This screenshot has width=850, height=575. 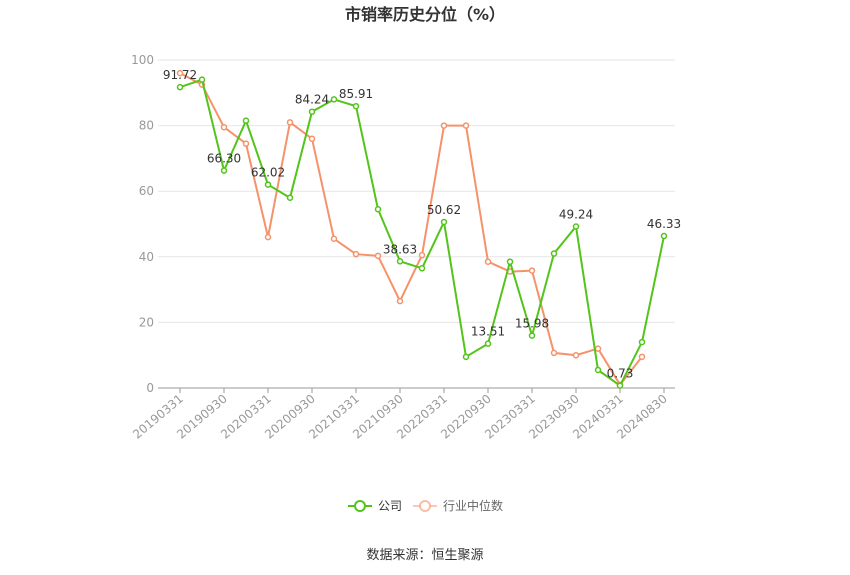 What do you see at coordinates (356, 94) in the screenshot?
I see `data-label: 85.91` at bounding box center [356, 94].